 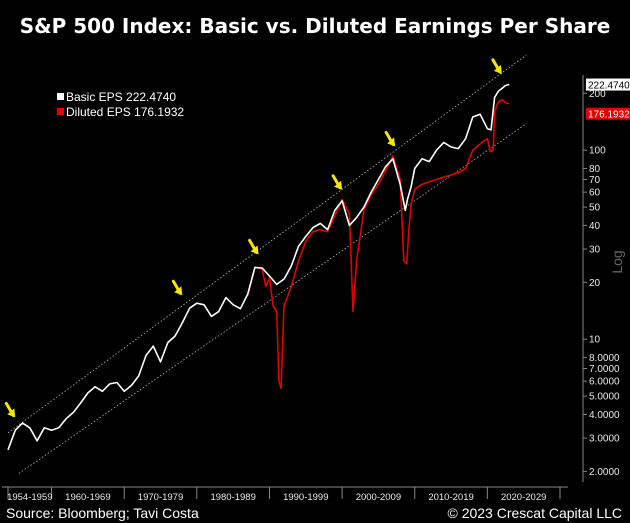 I want to click on y-tick-label: 6.0000, so click(x=604, y=382).